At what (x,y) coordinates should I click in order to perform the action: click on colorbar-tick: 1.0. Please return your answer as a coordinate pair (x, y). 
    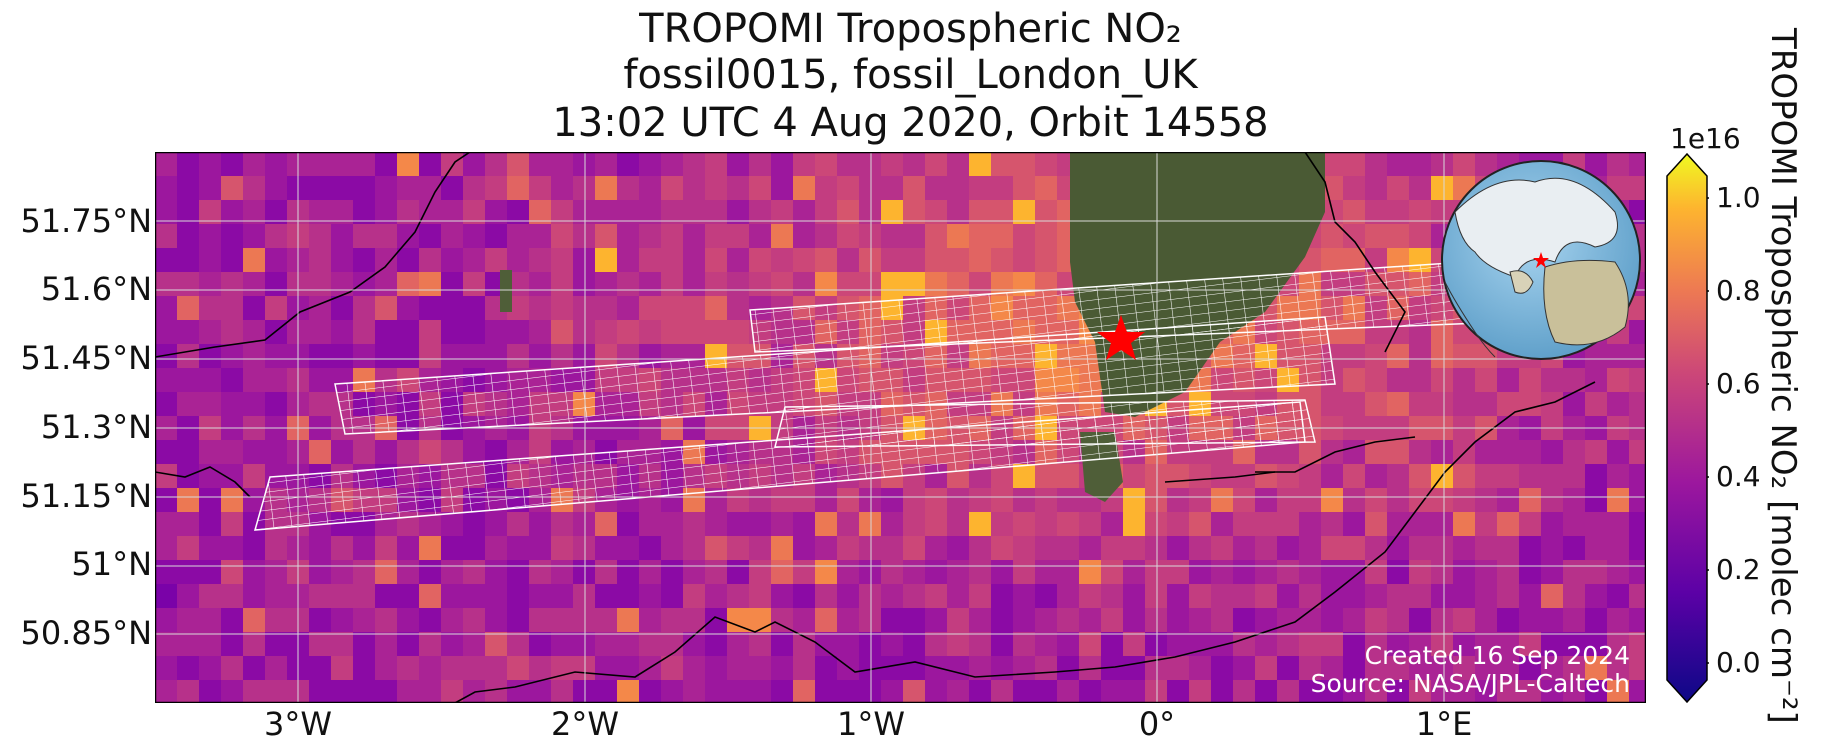
    Looking at the image, I should click on (1738, 197).